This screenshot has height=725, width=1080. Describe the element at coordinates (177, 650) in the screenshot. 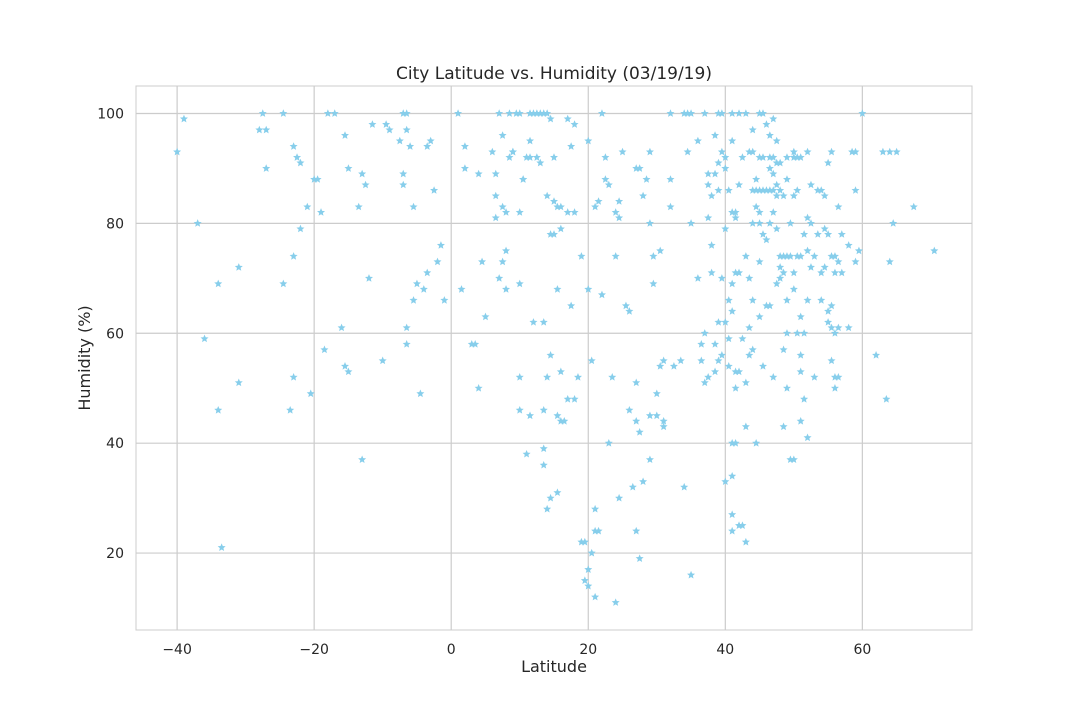

I see `x-tick-label: −40` at that location.